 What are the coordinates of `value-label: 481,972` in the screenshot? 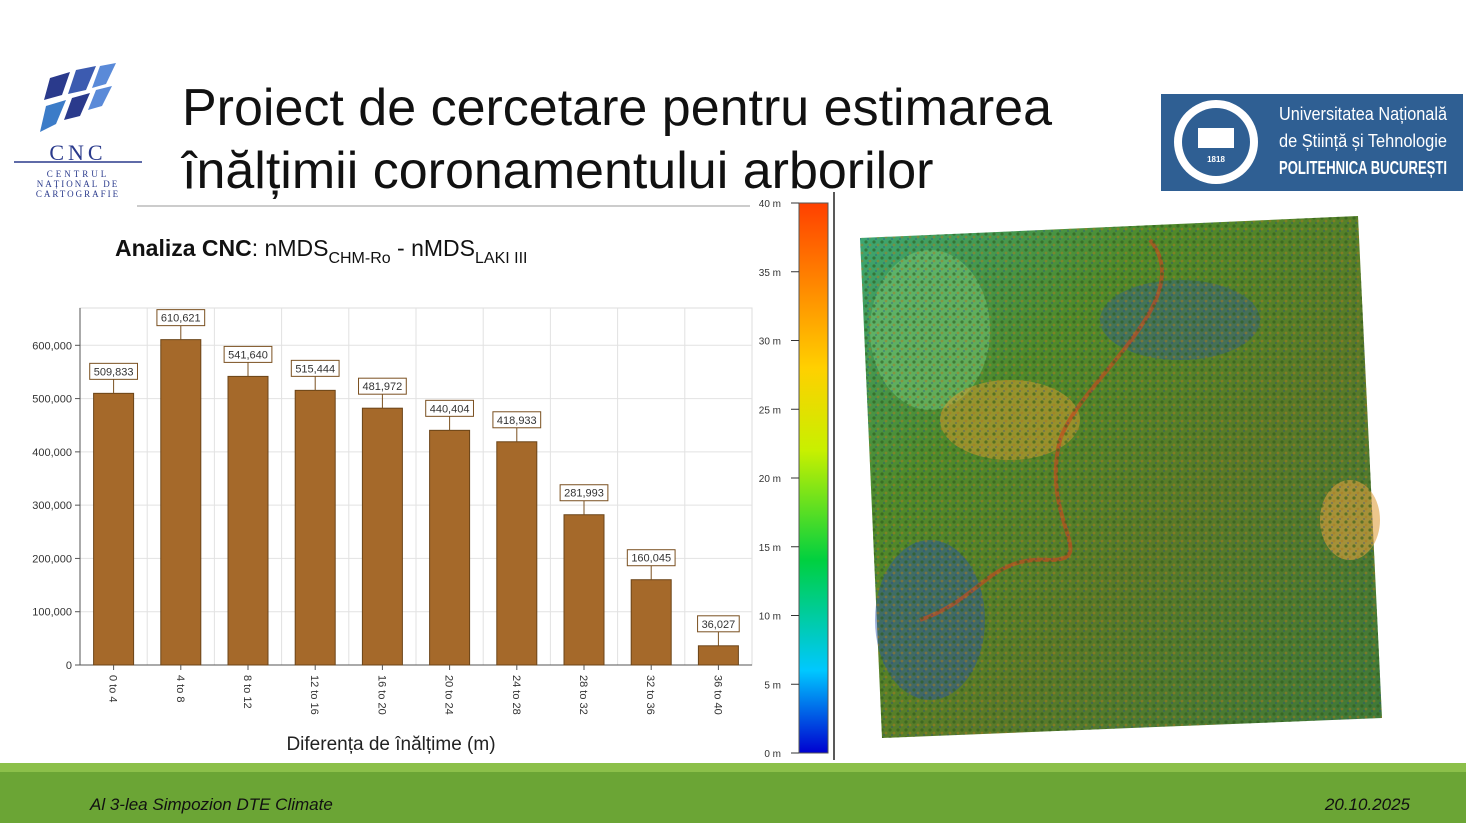 It's located at (383, 387).